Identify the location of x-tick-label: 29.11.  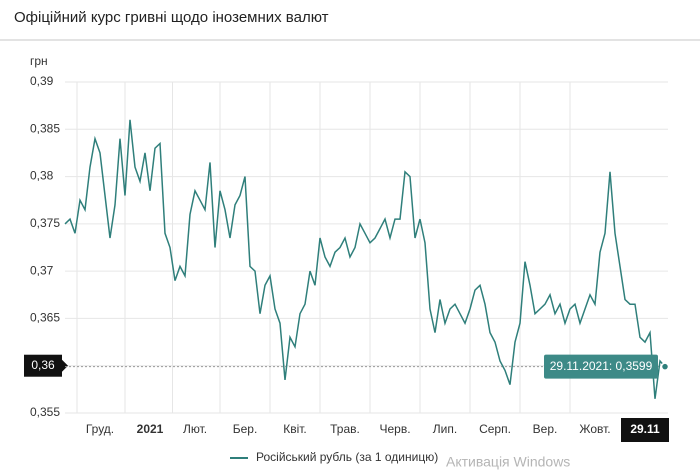
(645, 429).